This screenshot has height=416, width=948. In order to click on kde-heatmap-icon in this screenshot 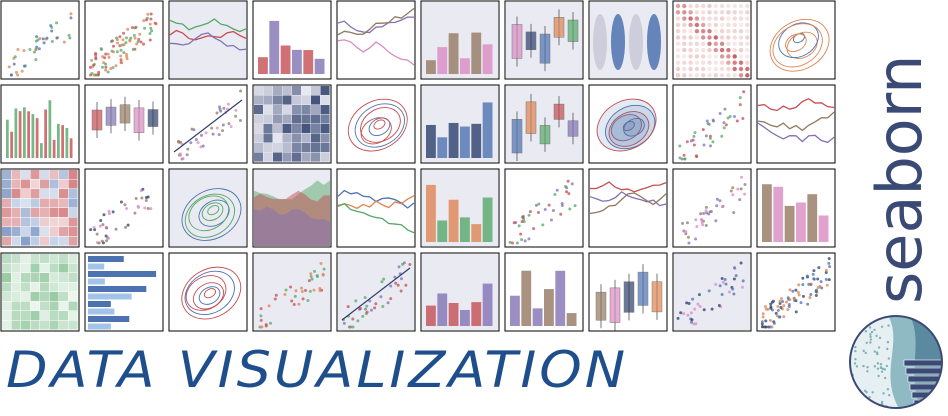, I will do `click(40, 292)`.